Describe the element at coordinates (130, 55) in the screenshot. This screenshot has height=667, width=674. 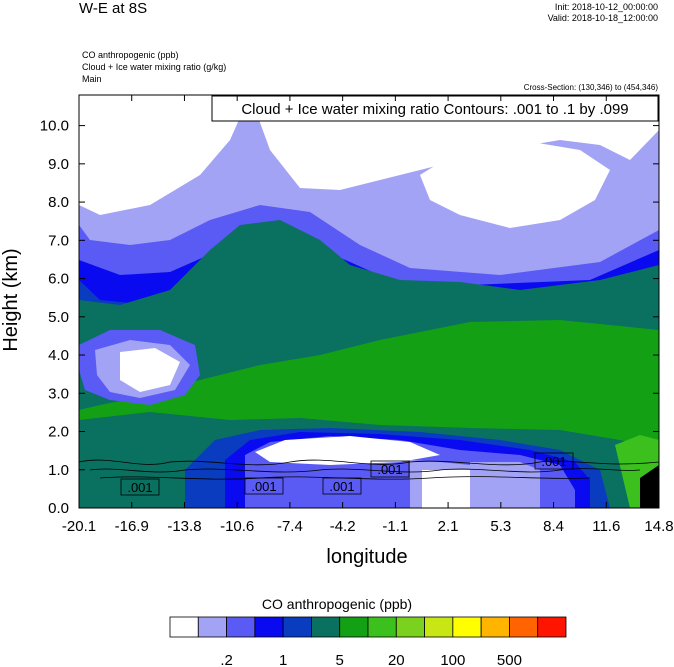
I see `field-label-co: CO anthropogenic (ppb)` at that location.